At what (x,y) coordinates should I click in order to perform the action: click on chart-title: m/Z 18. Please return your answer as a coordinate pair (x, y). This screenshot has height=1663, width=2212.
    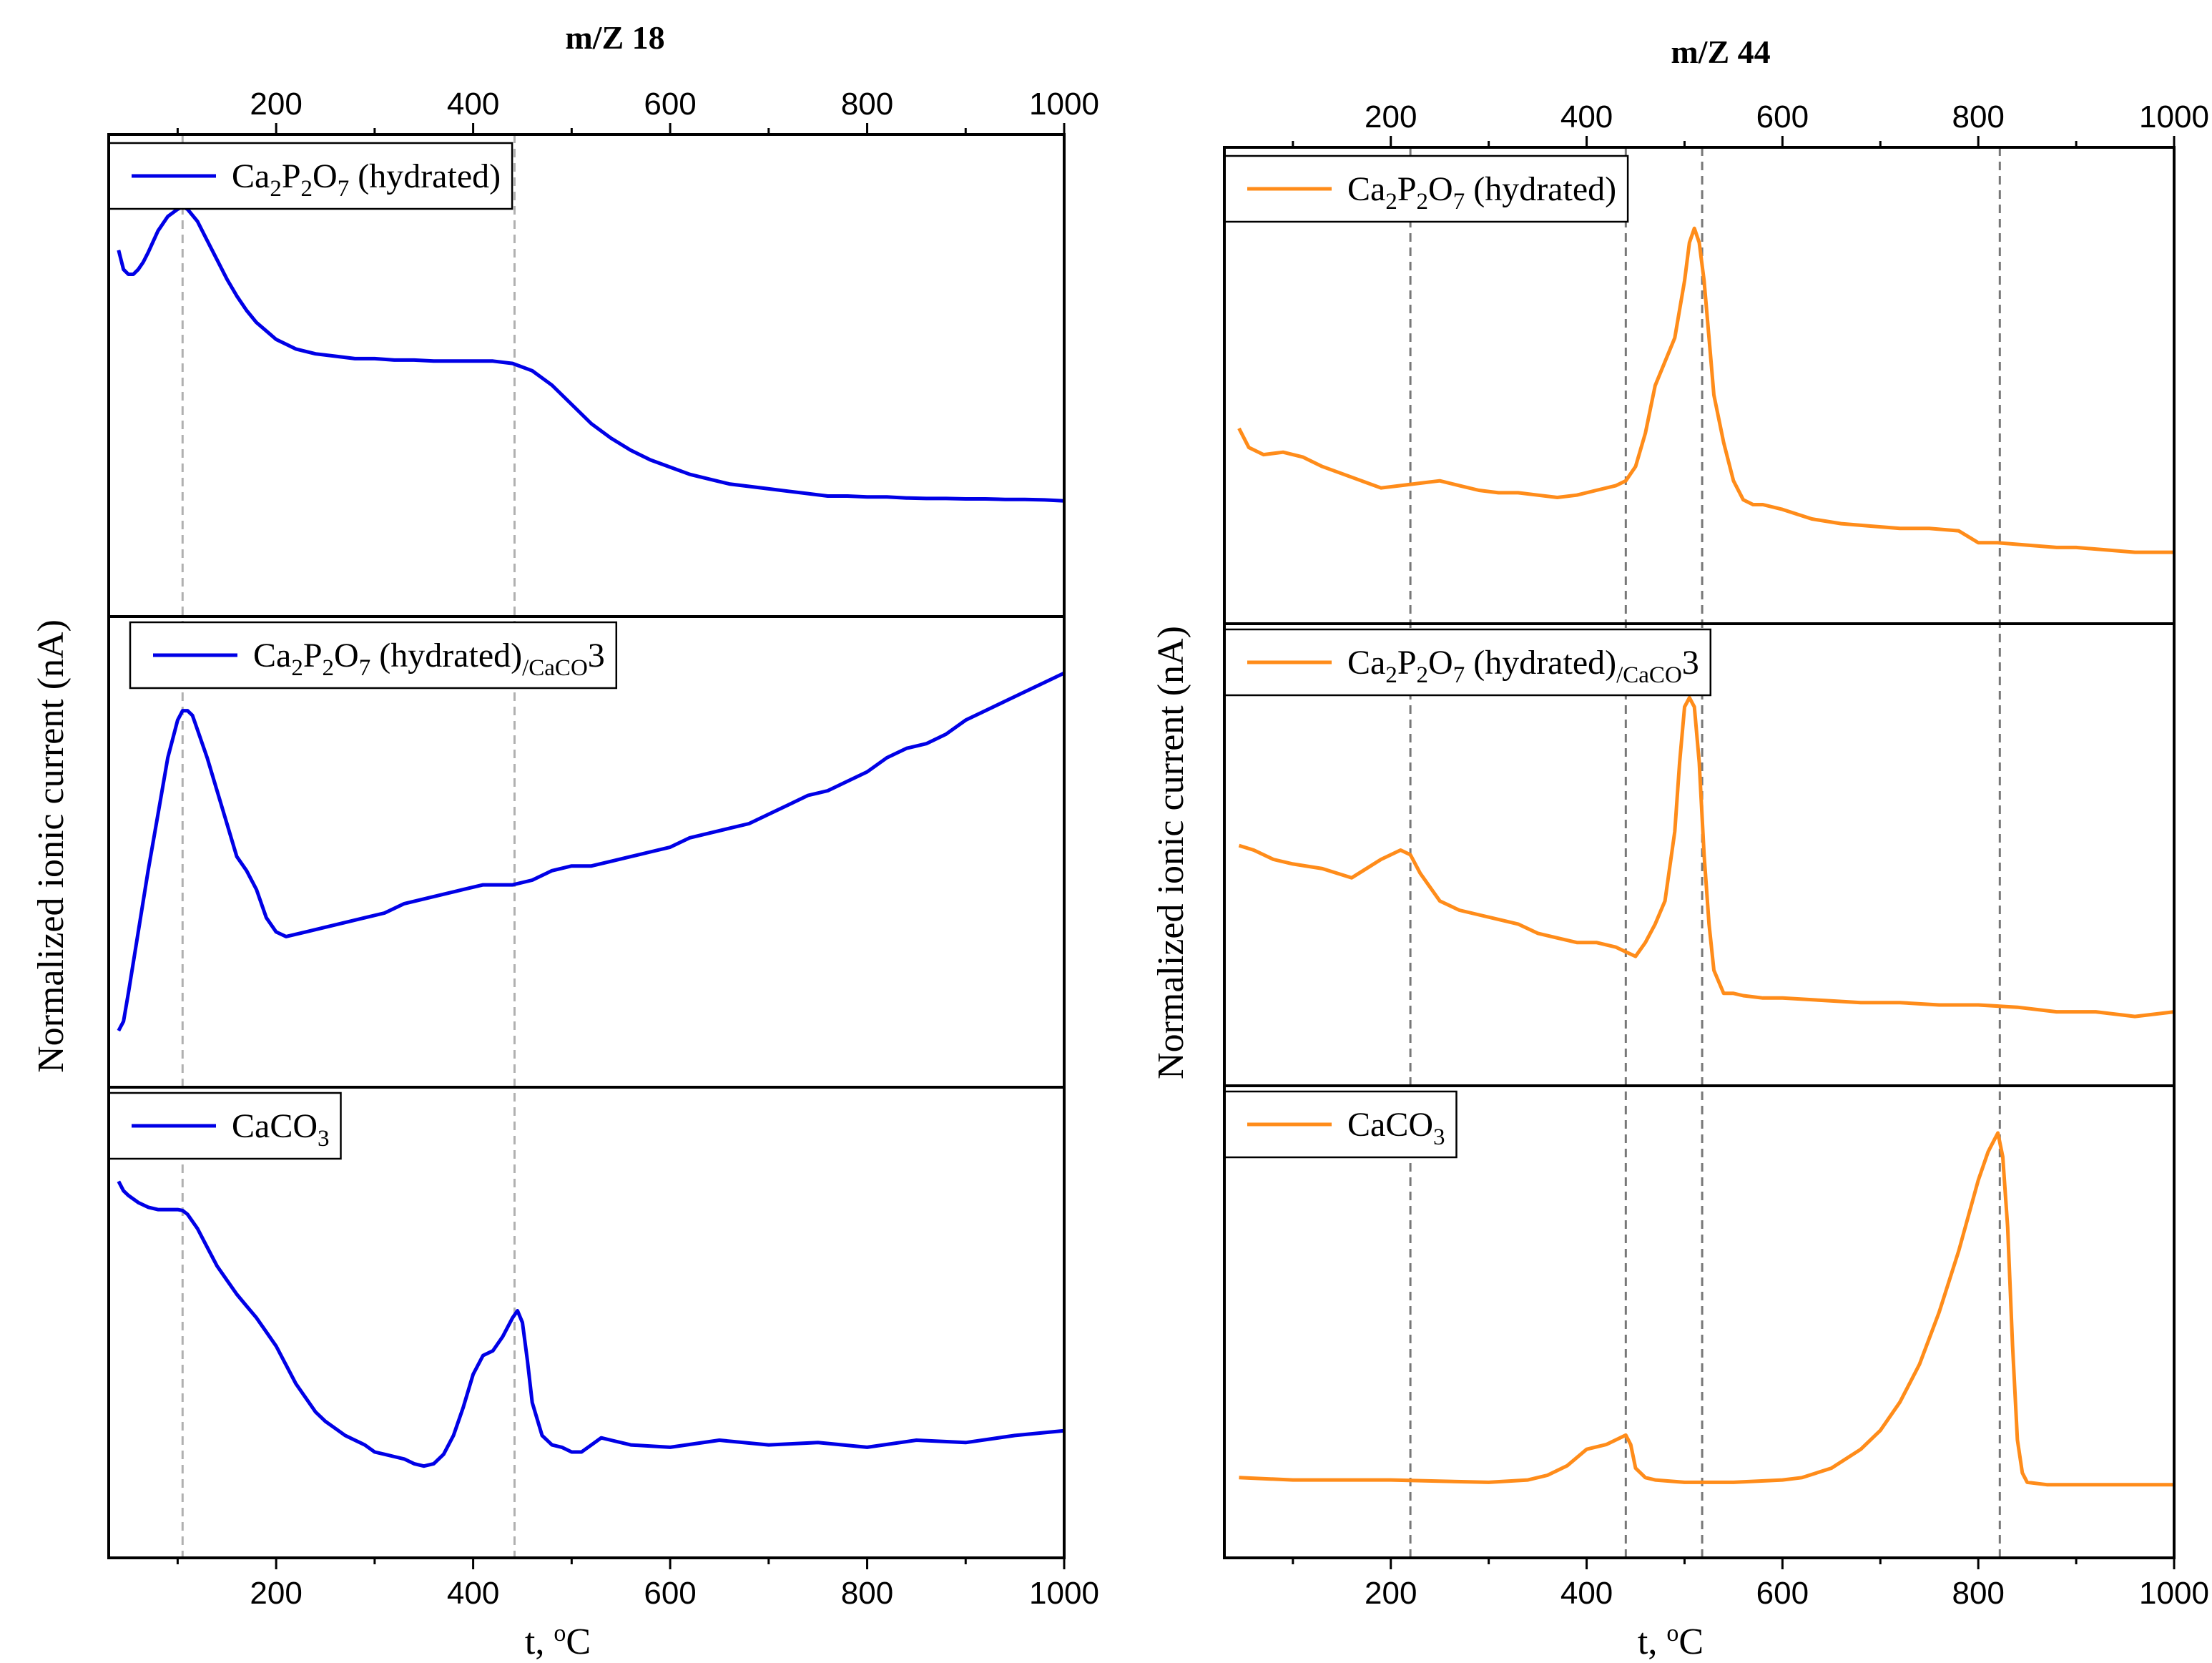
    Looking at the image, I should click on (614, 37).